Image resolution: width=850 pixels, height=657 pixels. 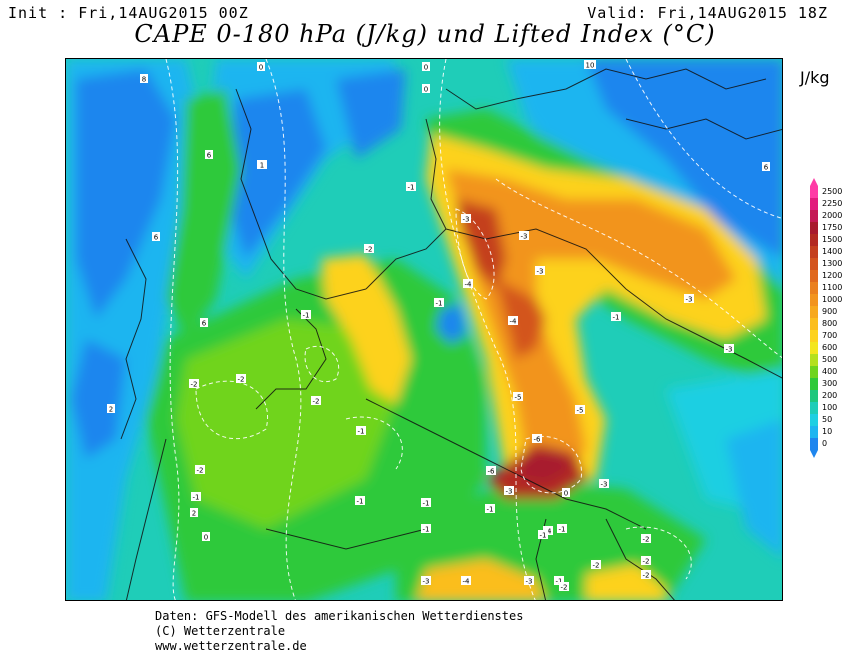 What do you see at coordinates (590, 65) in the screenshot?
I see `li-label: 10` at bounding box center [590, 65].